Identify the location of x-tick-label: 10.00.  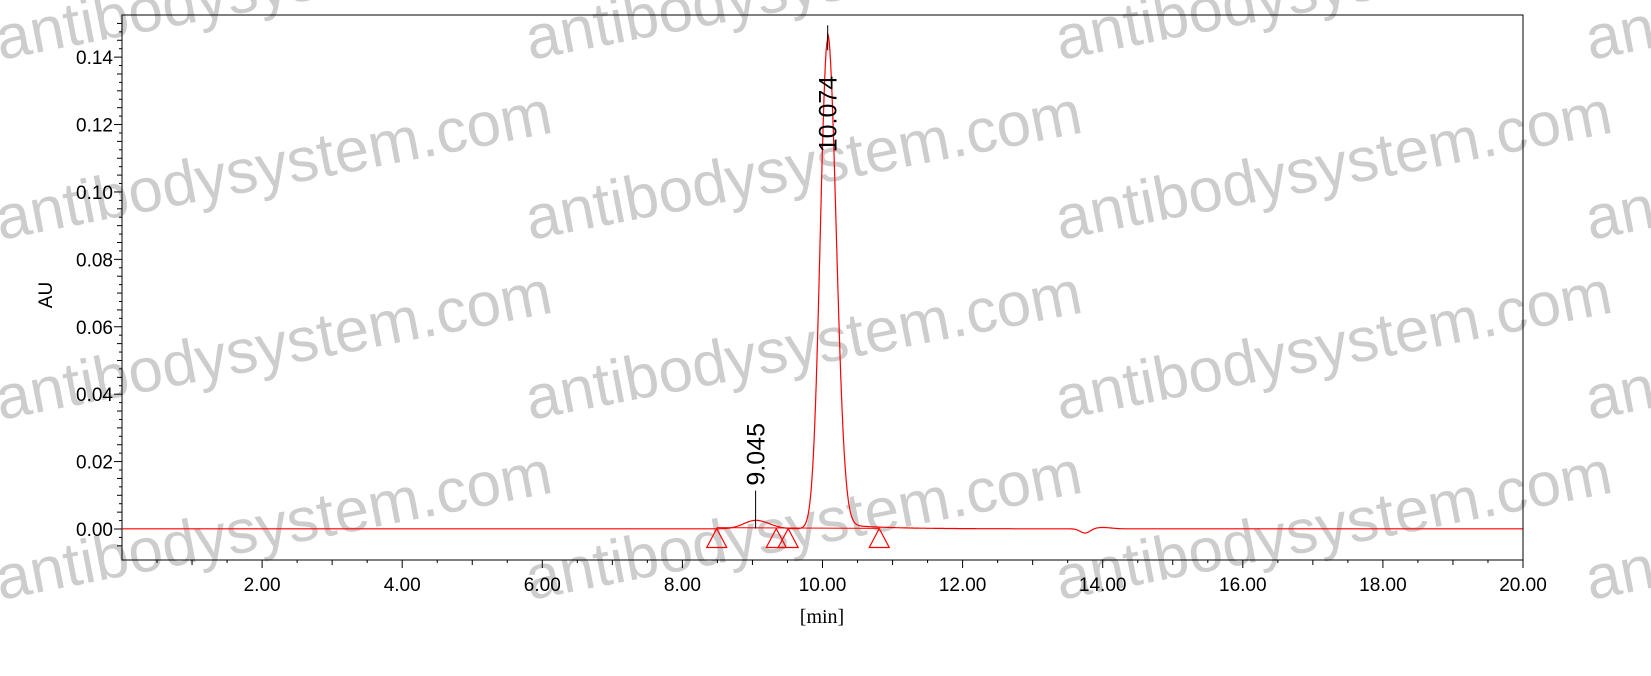
(823, 585).